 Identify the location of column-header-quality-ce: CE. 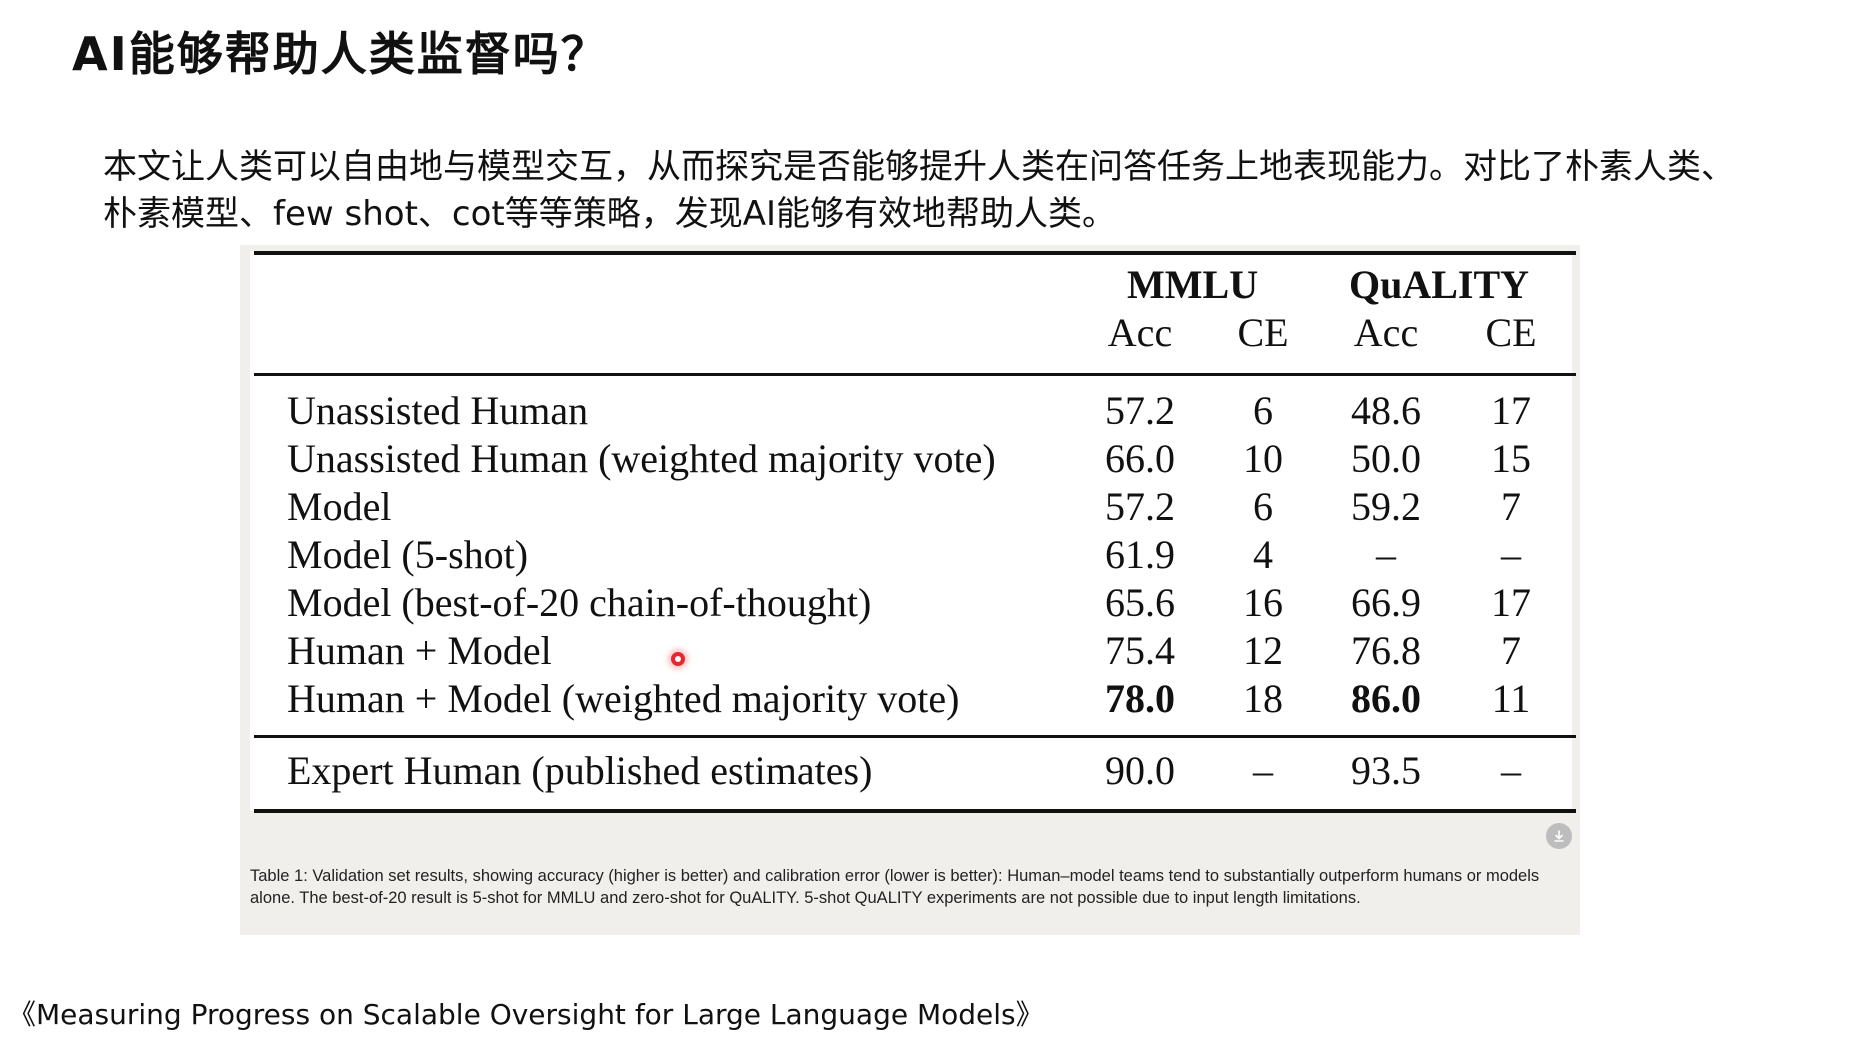
(1511, 332).